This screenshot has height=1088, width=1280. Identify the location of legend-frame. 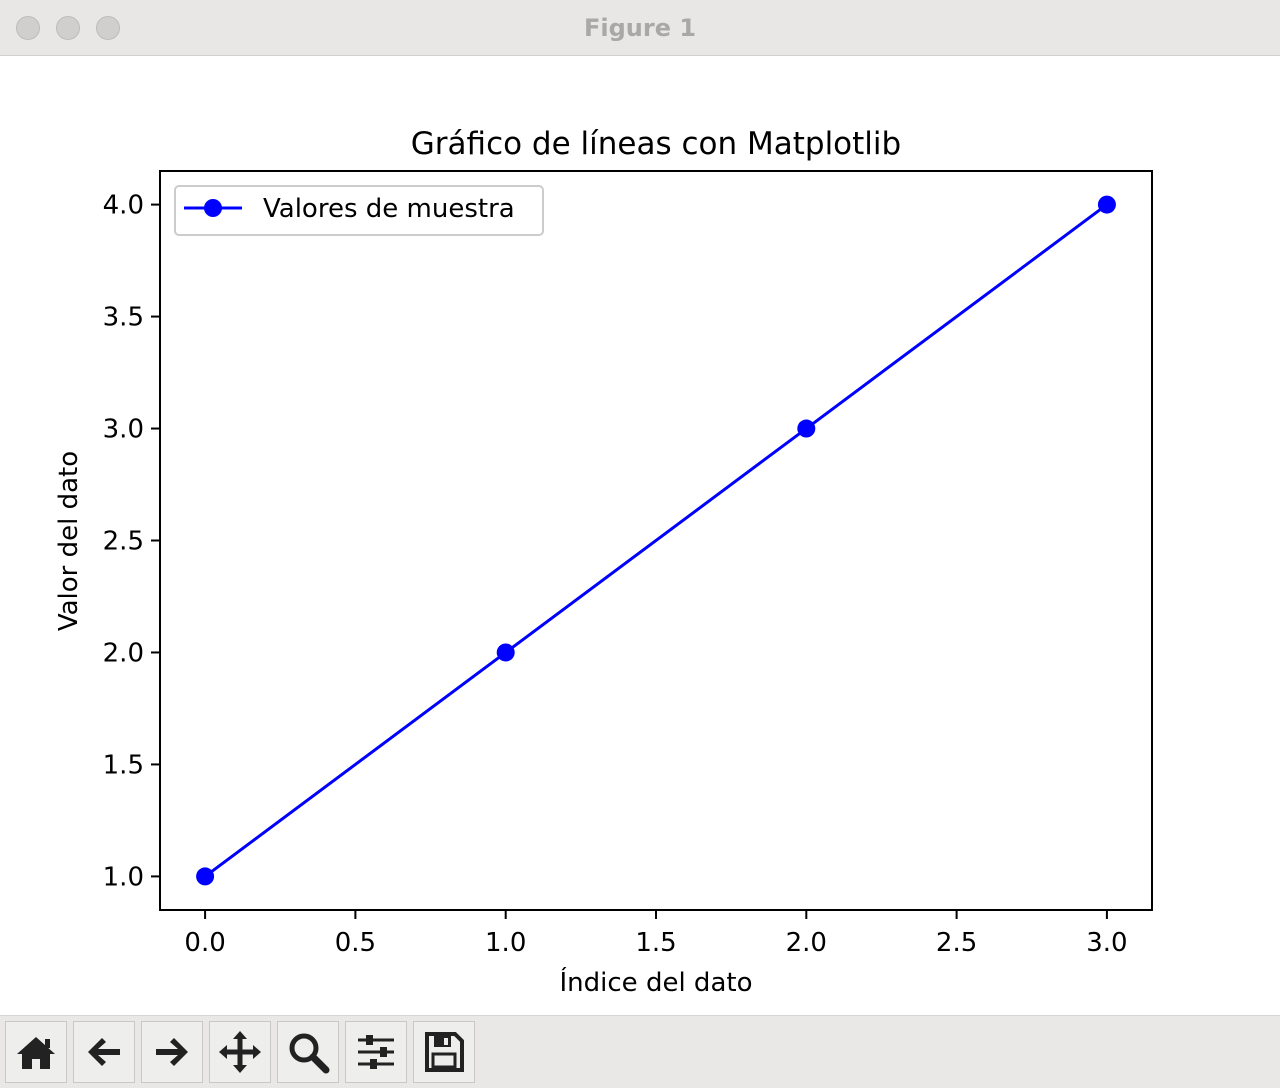
(359, 210).